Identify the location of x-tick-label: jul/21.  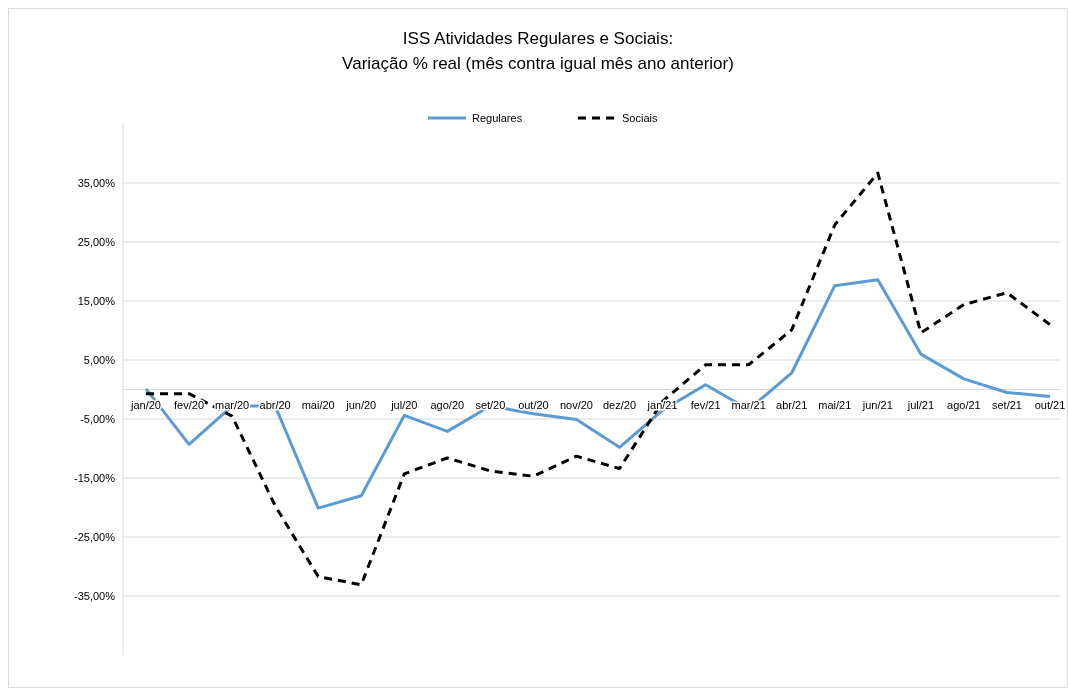
(920, 404).